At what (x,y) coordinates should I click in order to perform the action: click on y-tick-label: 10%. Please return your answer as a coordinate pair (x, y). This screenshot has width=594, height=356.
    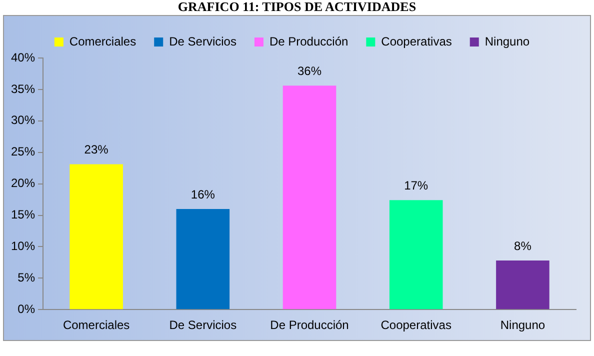
    Looking at the image, I should click on (23, 246).